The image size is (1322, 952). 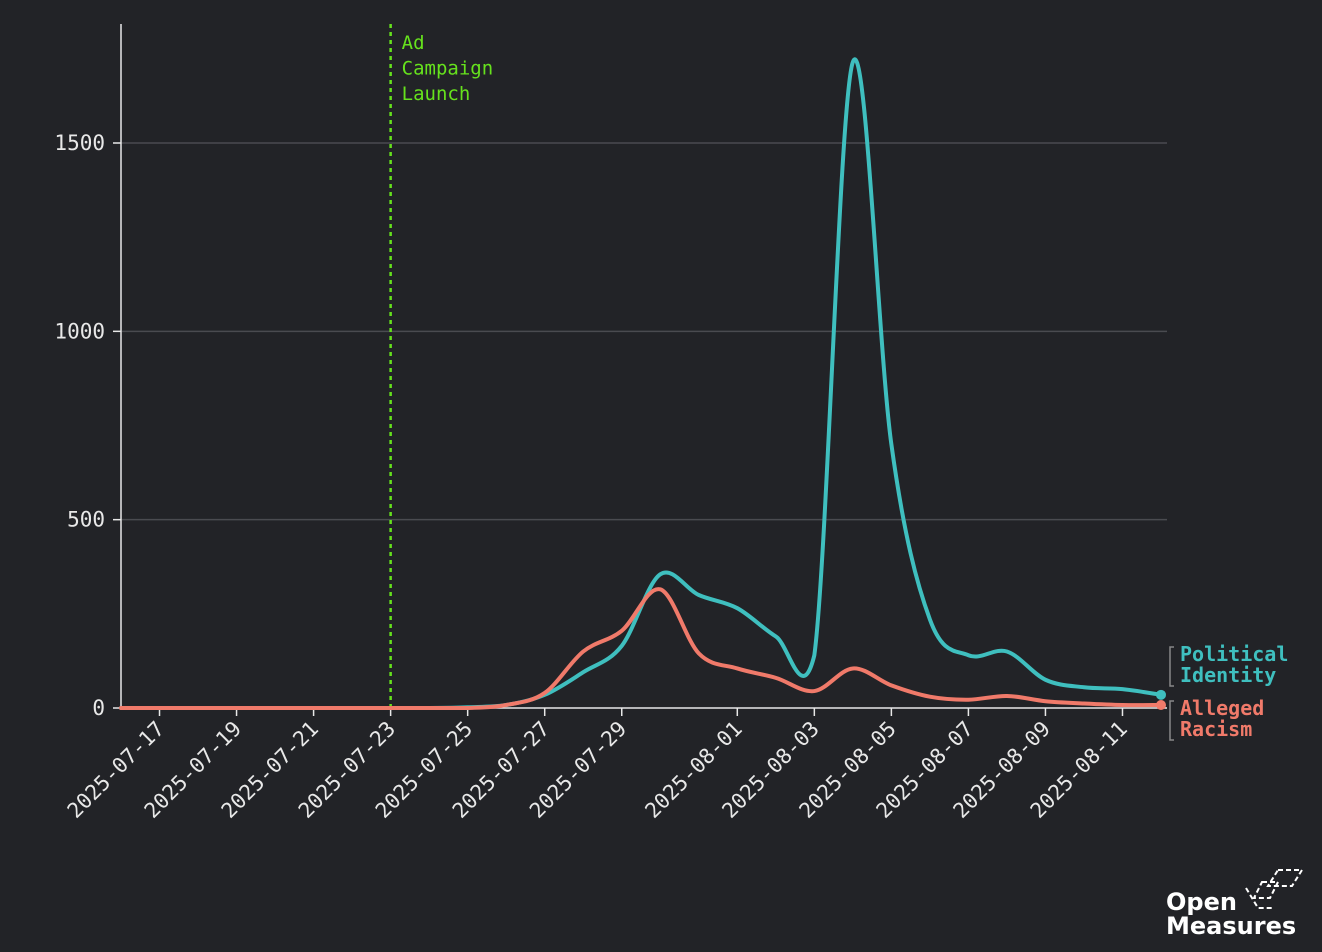 I want to click on y-tick-label: 1000, so click(x=79, y=331).